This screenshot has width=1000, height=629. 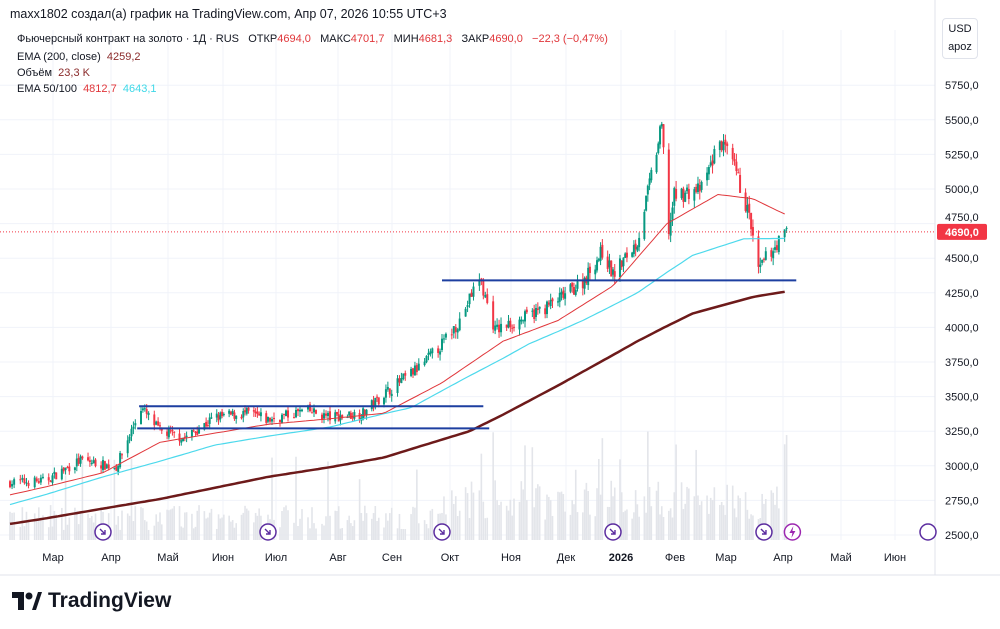 What do you see at coordinates (962, 155) in the screenshot?
I see `y-tick-label: 5250,0` at bounding box center [962, 155].